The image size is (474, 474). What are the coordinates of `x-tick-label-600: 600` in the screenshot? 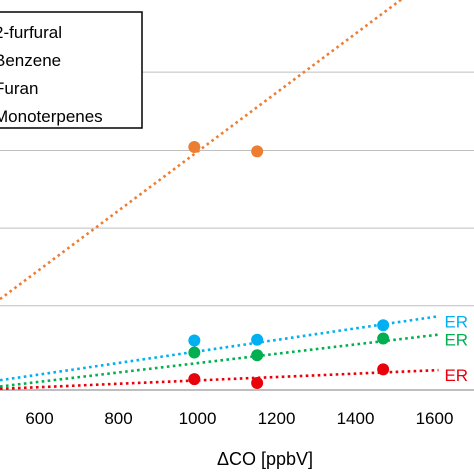 It's located at (39, 418).